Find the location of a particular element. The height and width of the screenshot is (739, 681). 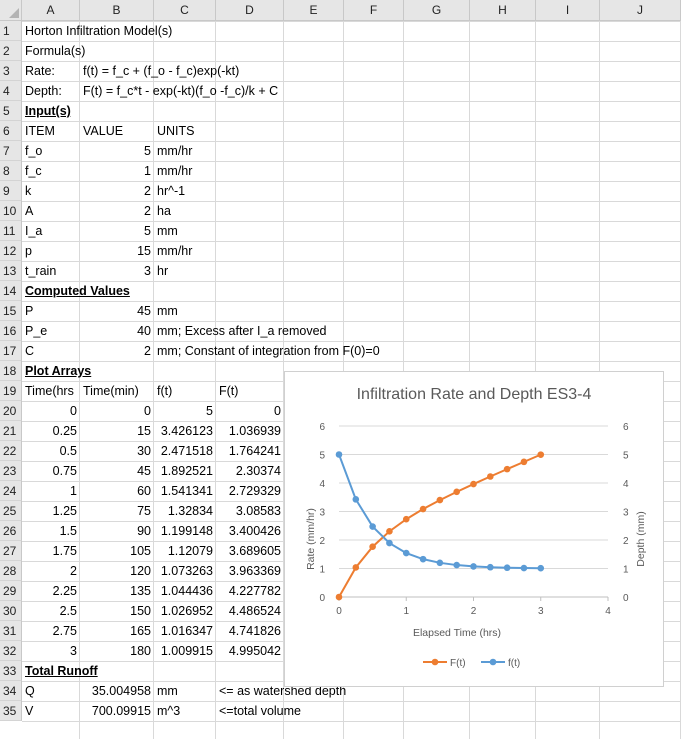

cell-d23: 2.30374 is located at coordinates (258, 471).